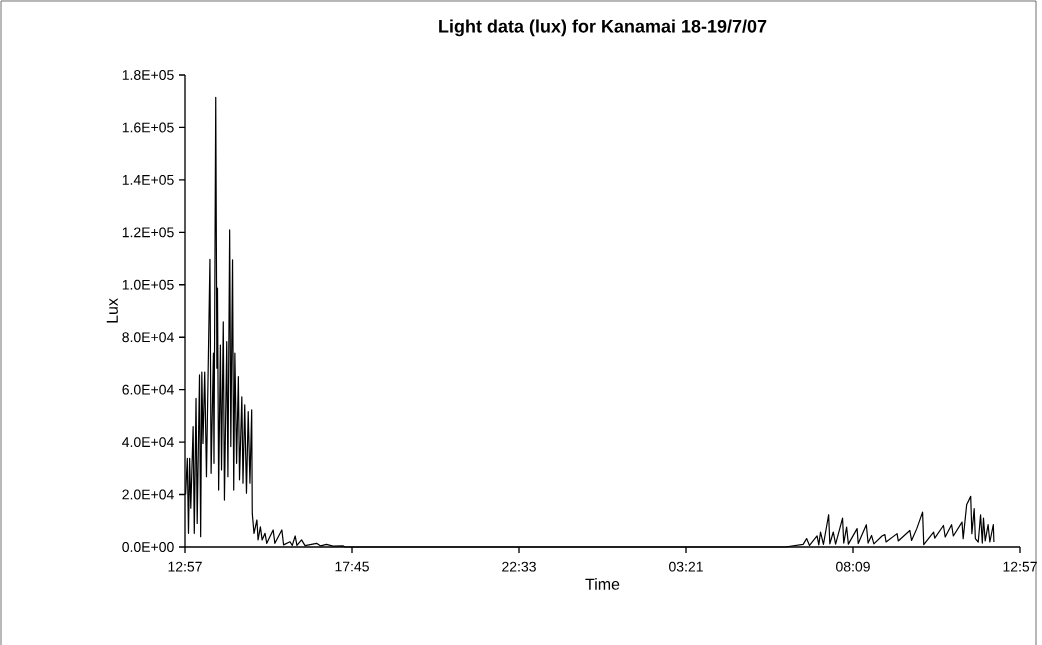  What do you see at coordinates (602, 584) in the screenshot?
I see `x-axis-title: Time` at bounding box center [602, 584].